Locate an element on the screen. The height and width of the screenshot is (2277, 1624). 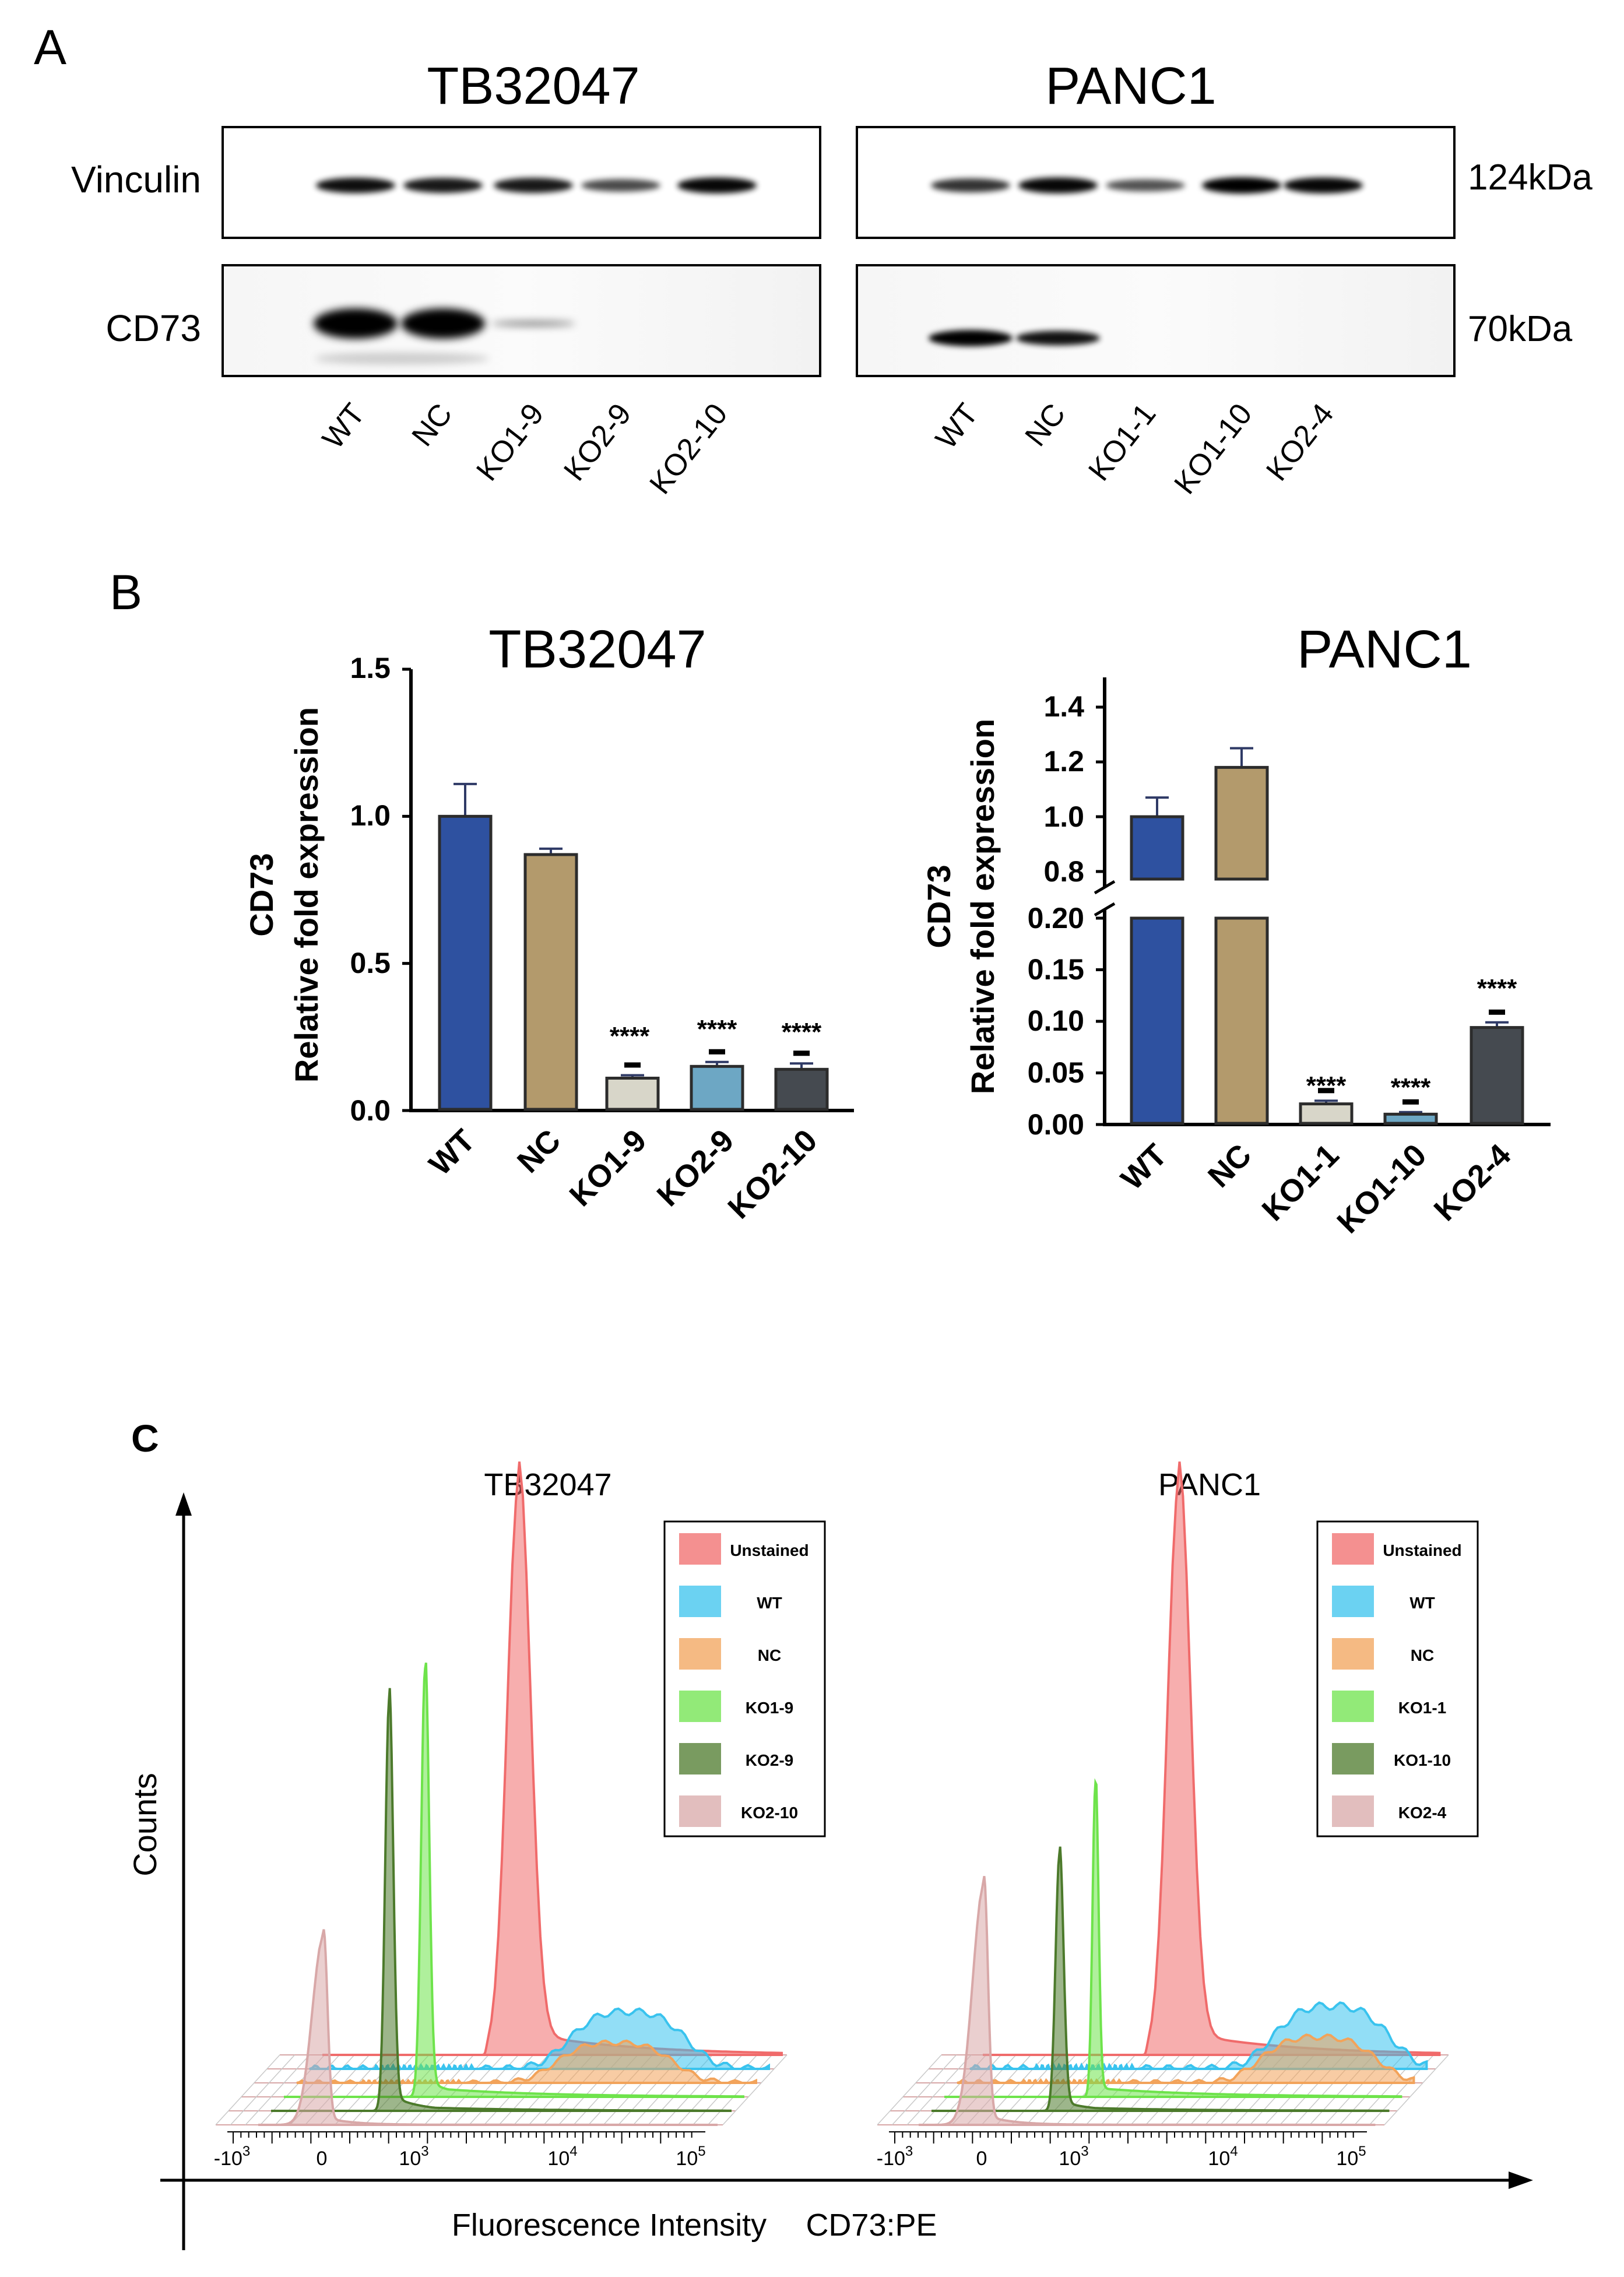
chart1-ylabel2: Relative fold expression is located at coordinates (306, 895).